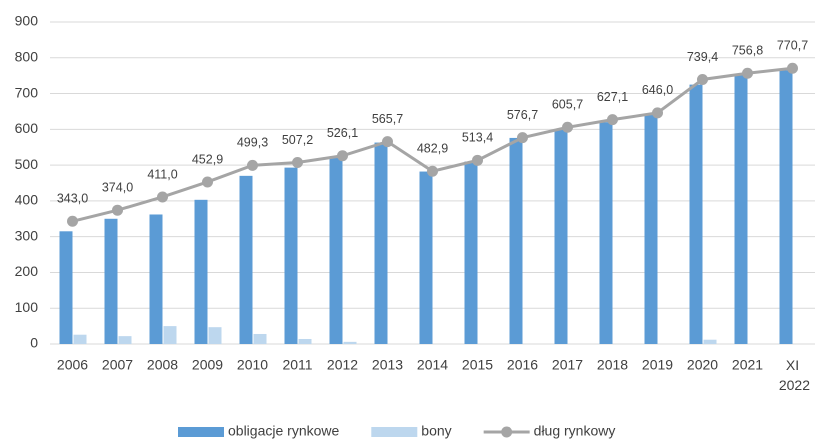 The height and width of the screenshot is (439, 817). Describe the element at coordinates (575, 431) in the screenshot. I see `legend-label: dług rynkowy` at that location.